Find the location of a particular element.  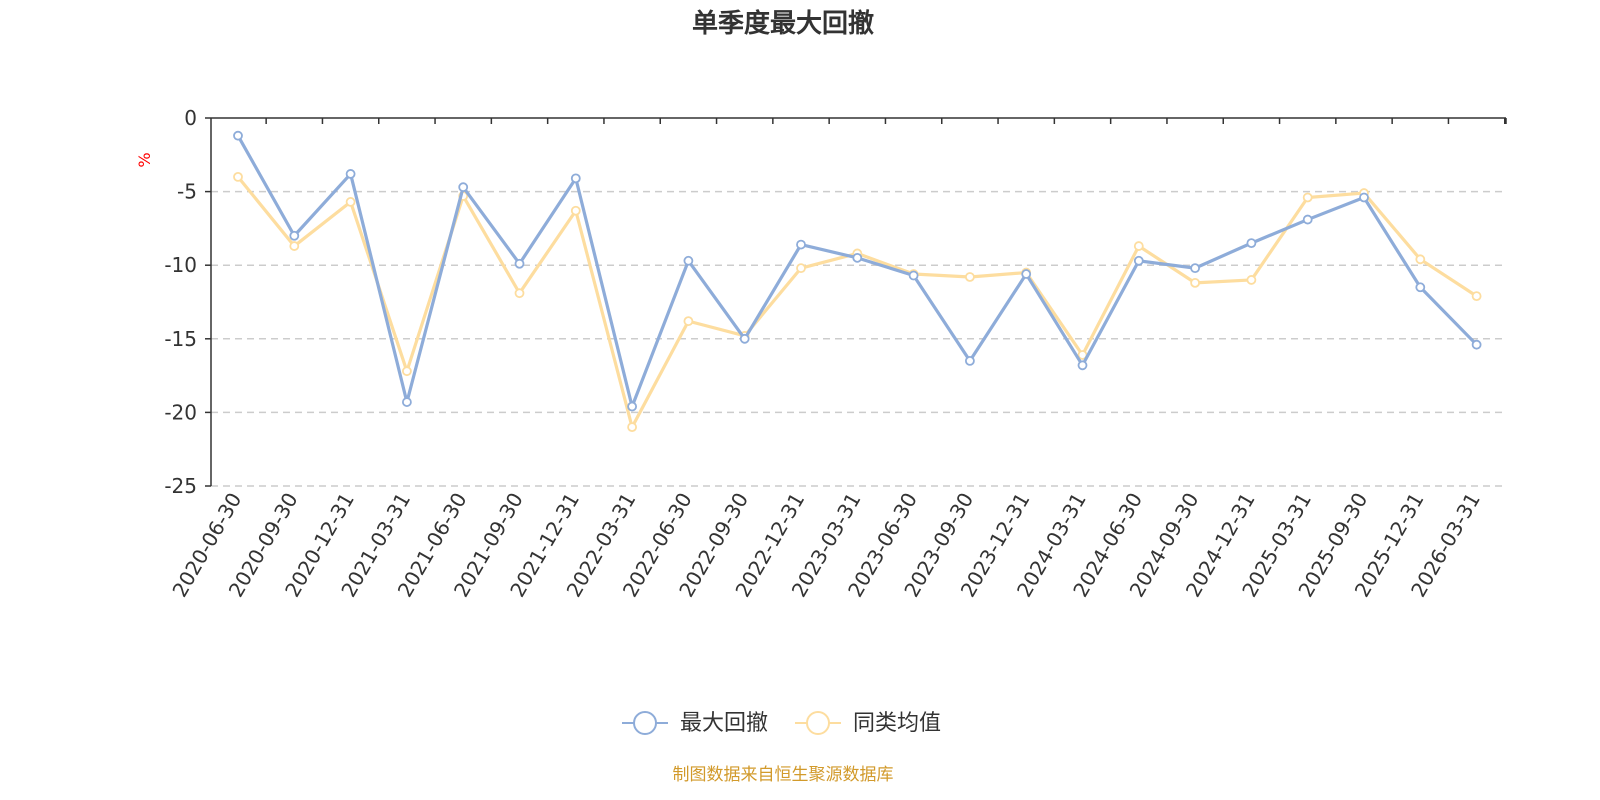

y-tick-label: -20 is located at coordinates (180, 412).